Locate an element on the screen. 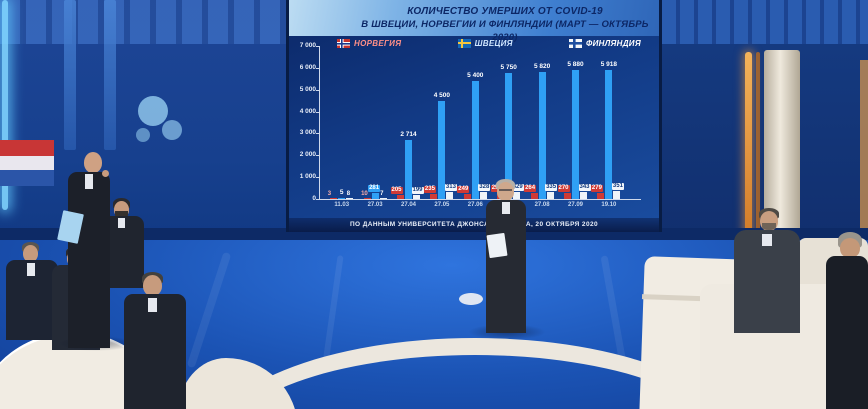 The height and width of the screenshot is (409, 868). bar-value-sweden-27.09: 5 880 is located at coordinates (575, 64).